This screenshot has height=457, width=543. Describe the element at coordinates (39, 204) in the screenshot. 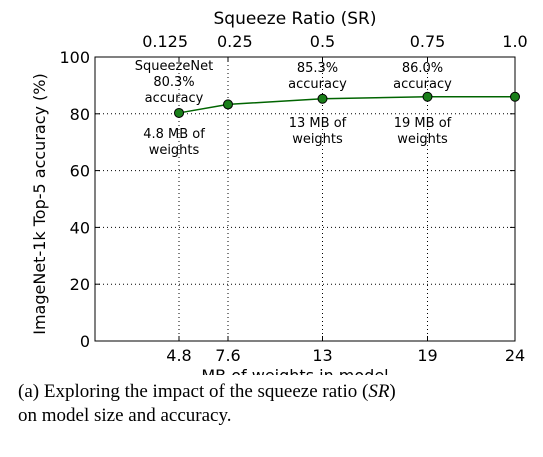

I see `y-axis-label: ImageNet-1k Top-5 accuracy (%)` at that location.